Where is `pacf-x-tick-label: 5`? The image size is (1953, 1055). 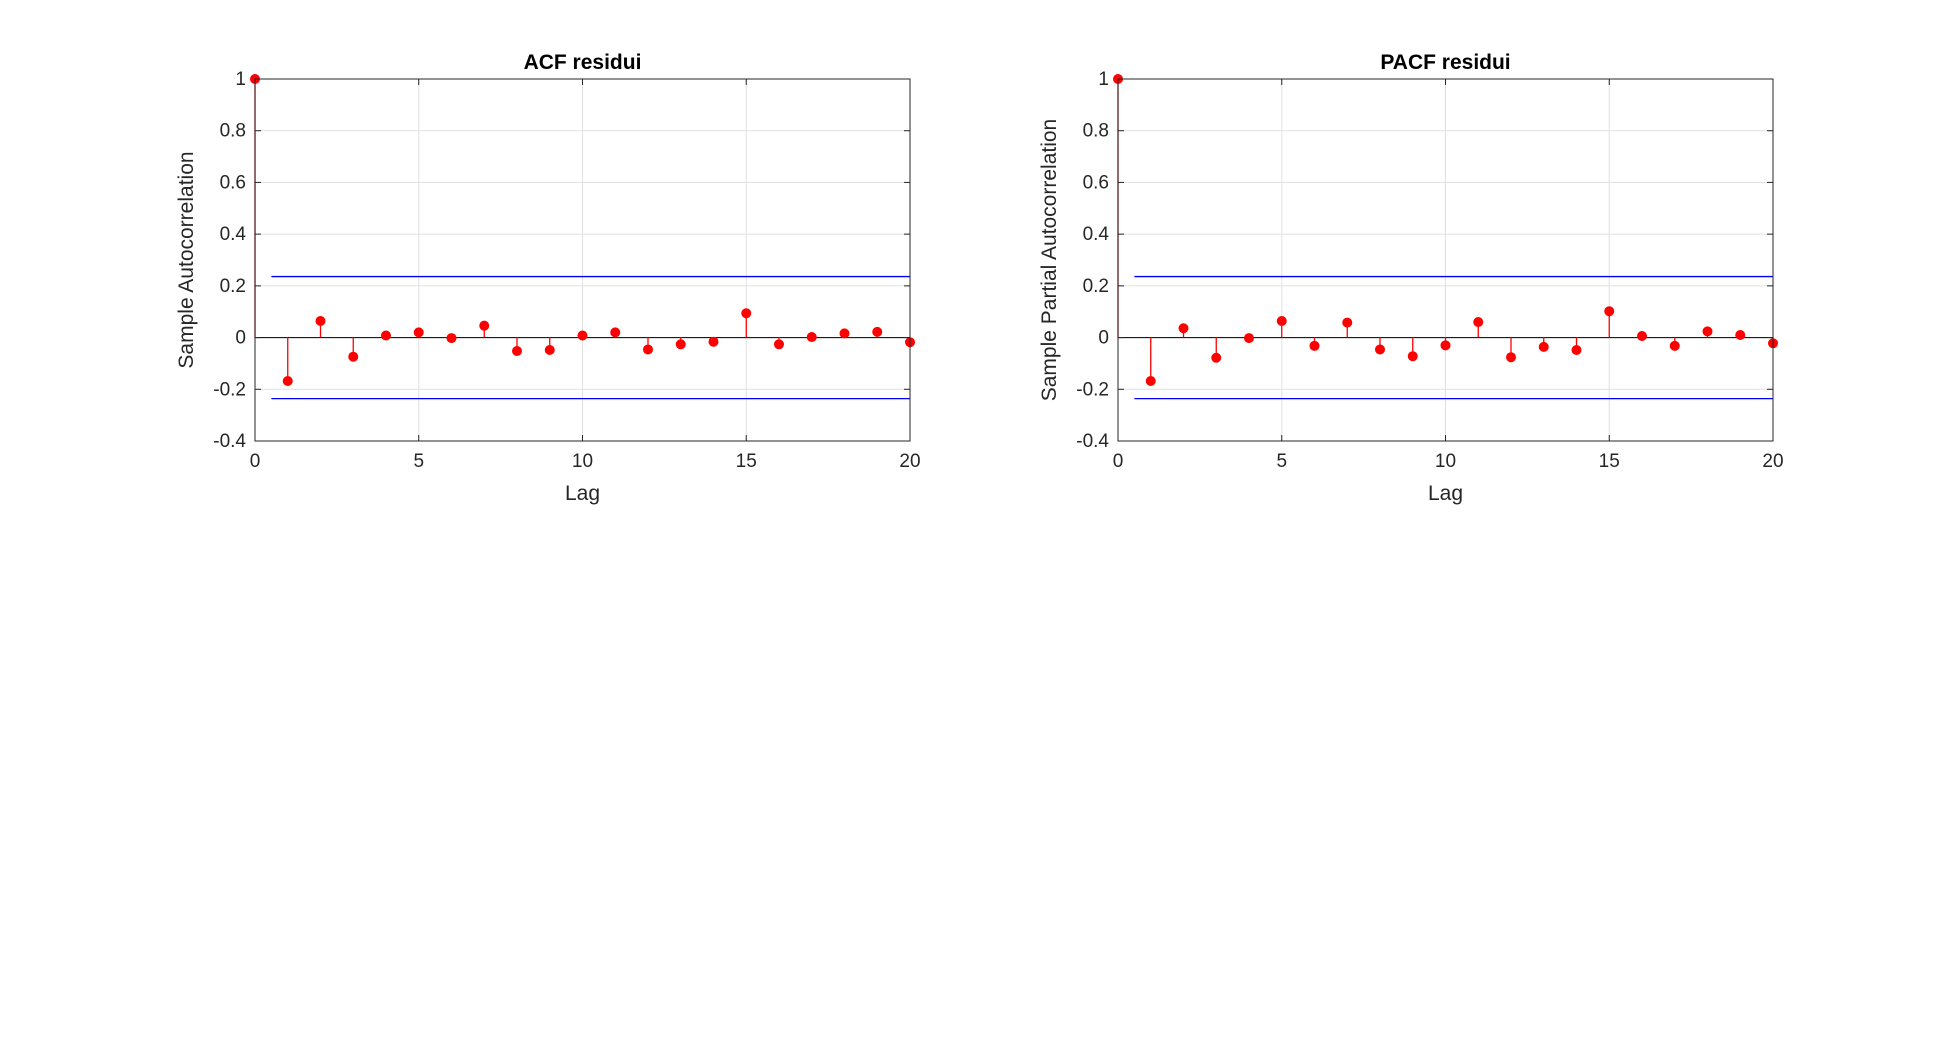 pacf-x-tick-label: 5 is located at coordinates (1281, 461).